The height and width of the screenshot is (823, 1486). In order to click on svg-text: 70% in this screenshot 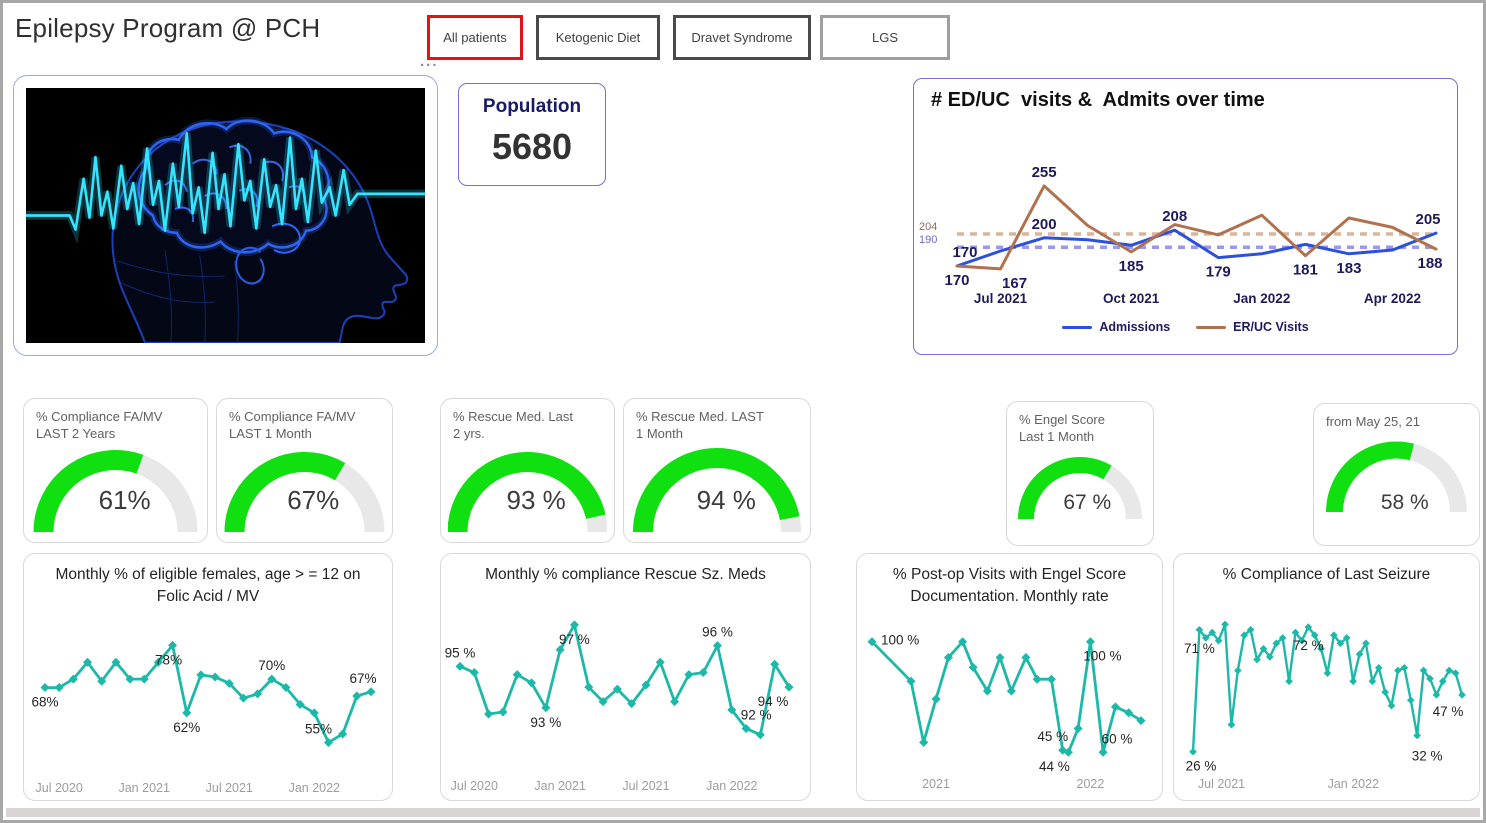, I will do `click(271, 665)`.